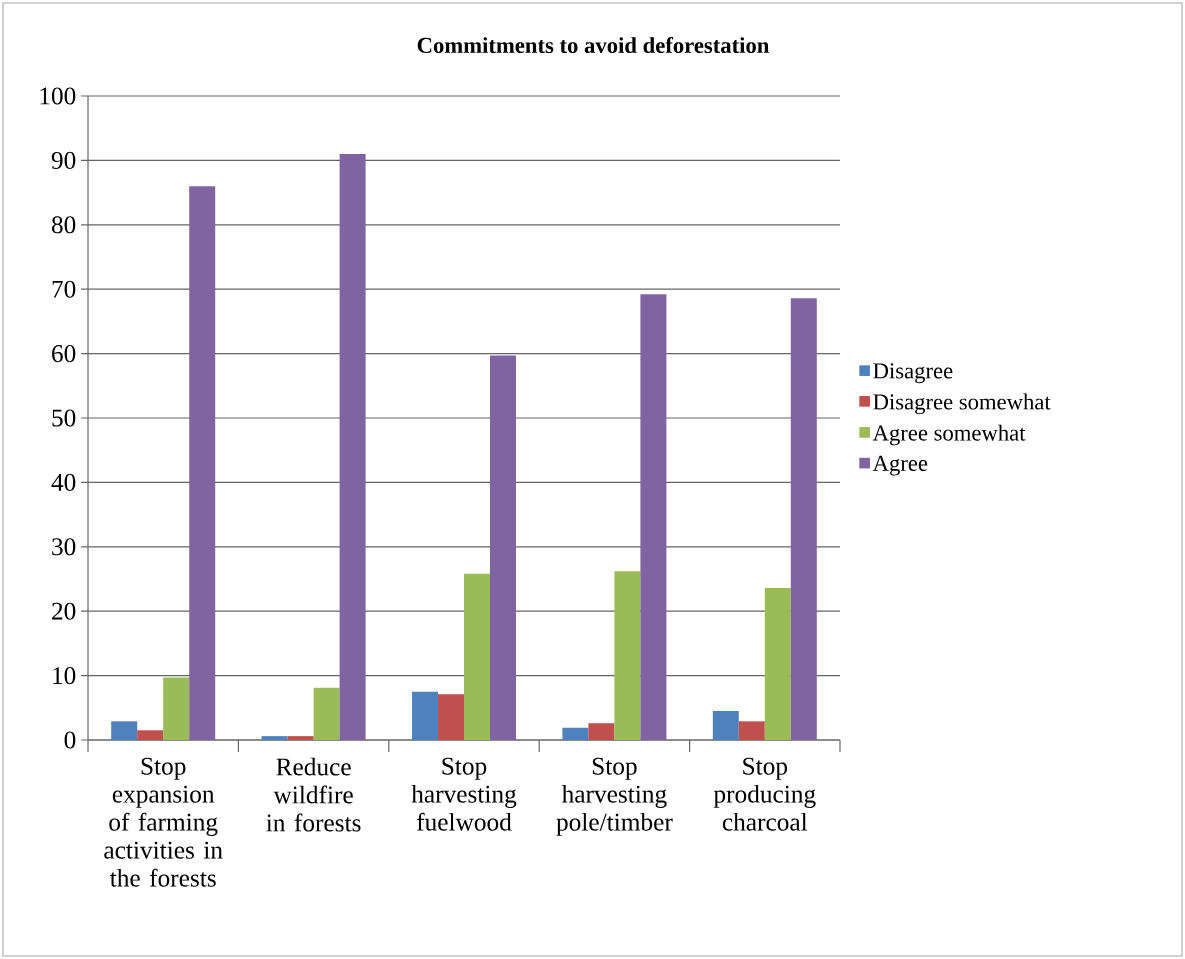  What do you see at coordinates (64, 547) in the screenshot?
I see `y-tick-label: 30` at bounding box center [64, 547].